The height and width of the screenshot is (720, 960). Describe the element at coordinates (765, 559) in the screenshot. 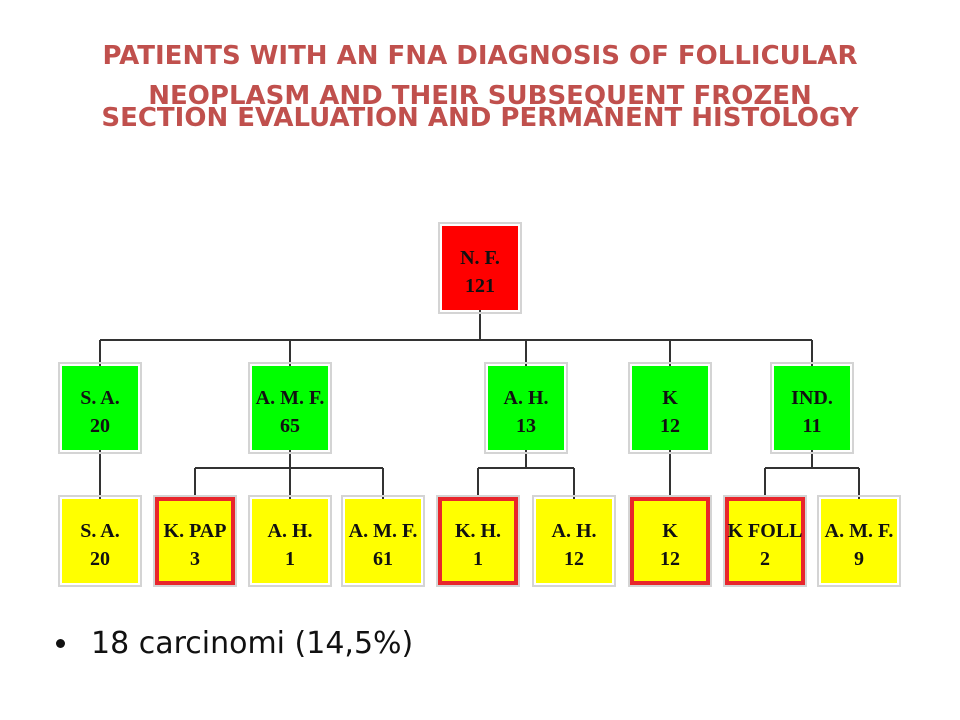

I see `carcinoma-leaf-node-value: 2` at that location.